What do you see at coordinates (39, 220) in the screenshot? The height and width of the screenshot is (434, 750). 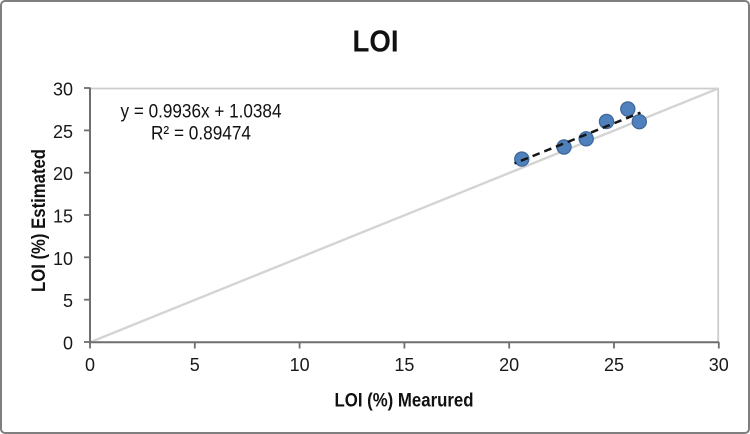 I see `svg-text: LOI (%) Estimated` at bounding box center [39, 220].